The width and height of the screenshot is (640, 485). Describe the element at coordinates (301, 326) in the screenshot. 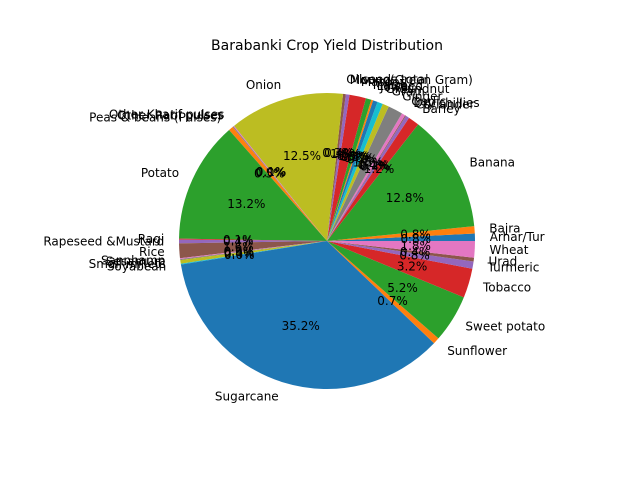

I see `pct-label-sugarcane: 35.2%` at that location.